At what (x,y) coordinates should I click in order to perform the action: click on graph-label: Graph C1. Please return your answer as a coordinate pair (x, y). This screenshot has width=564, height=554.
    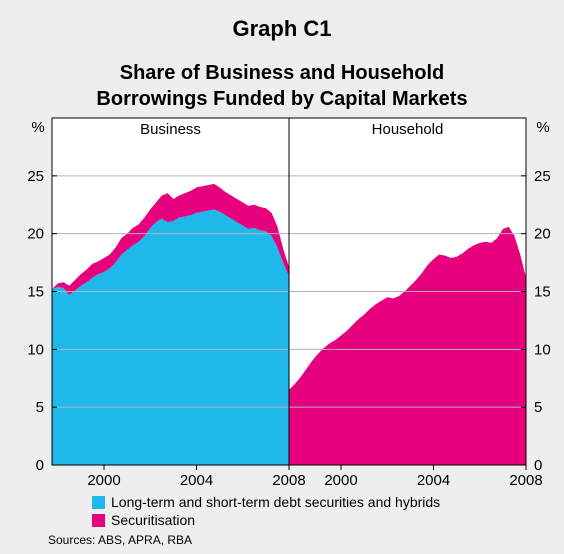
    Looking at the image, I should click on (282, 28).